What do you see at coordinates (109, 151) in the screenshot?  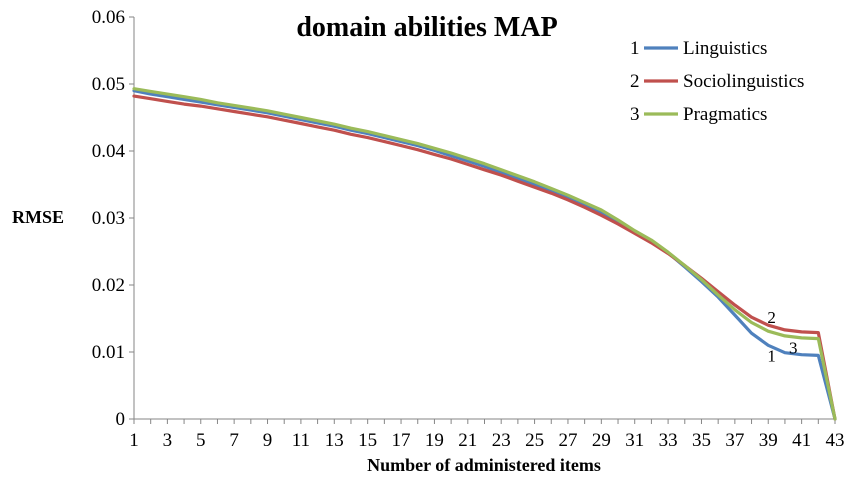 I see `y-tick-label: 0.04` at bounding box center [109, 151].